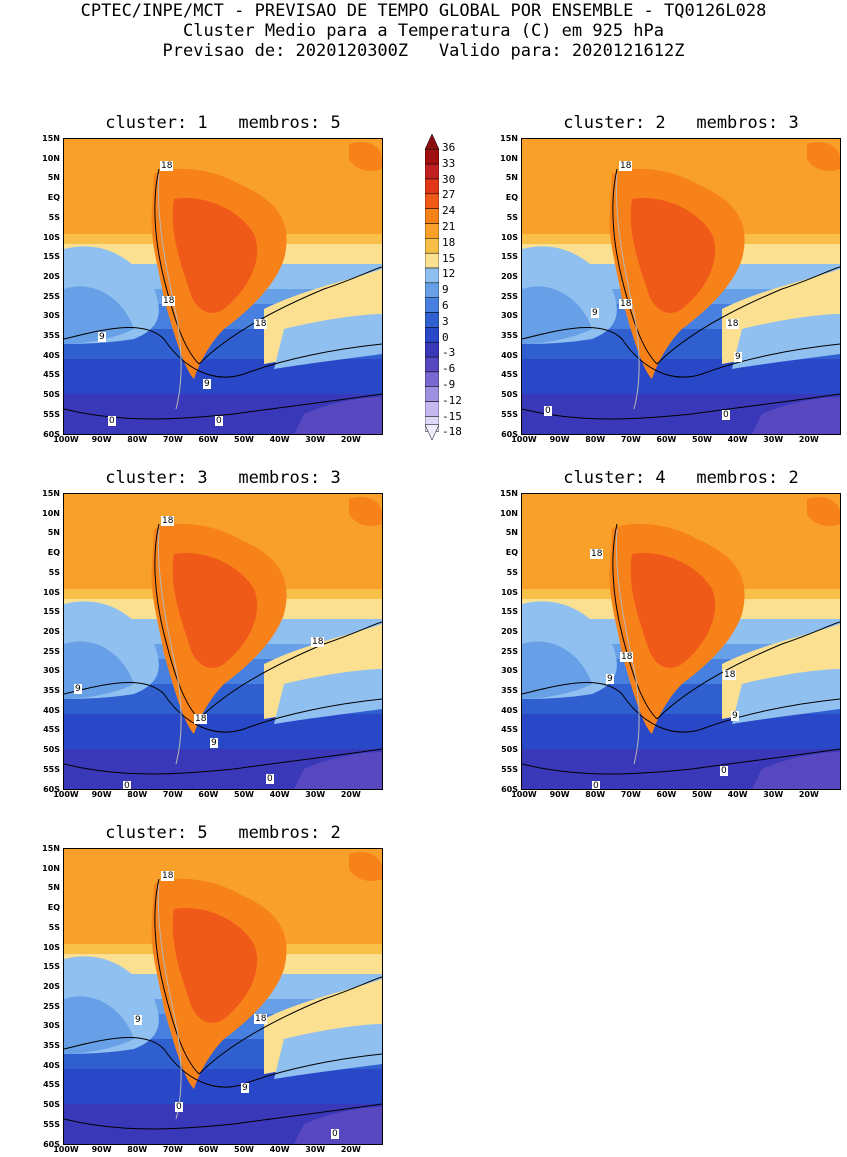 This screenshot has height=1157, width=847. What do you see at coordinates (449, 274) in the screenshot?
I see `colorbar-label: 12` at bounding box center [449, 274].